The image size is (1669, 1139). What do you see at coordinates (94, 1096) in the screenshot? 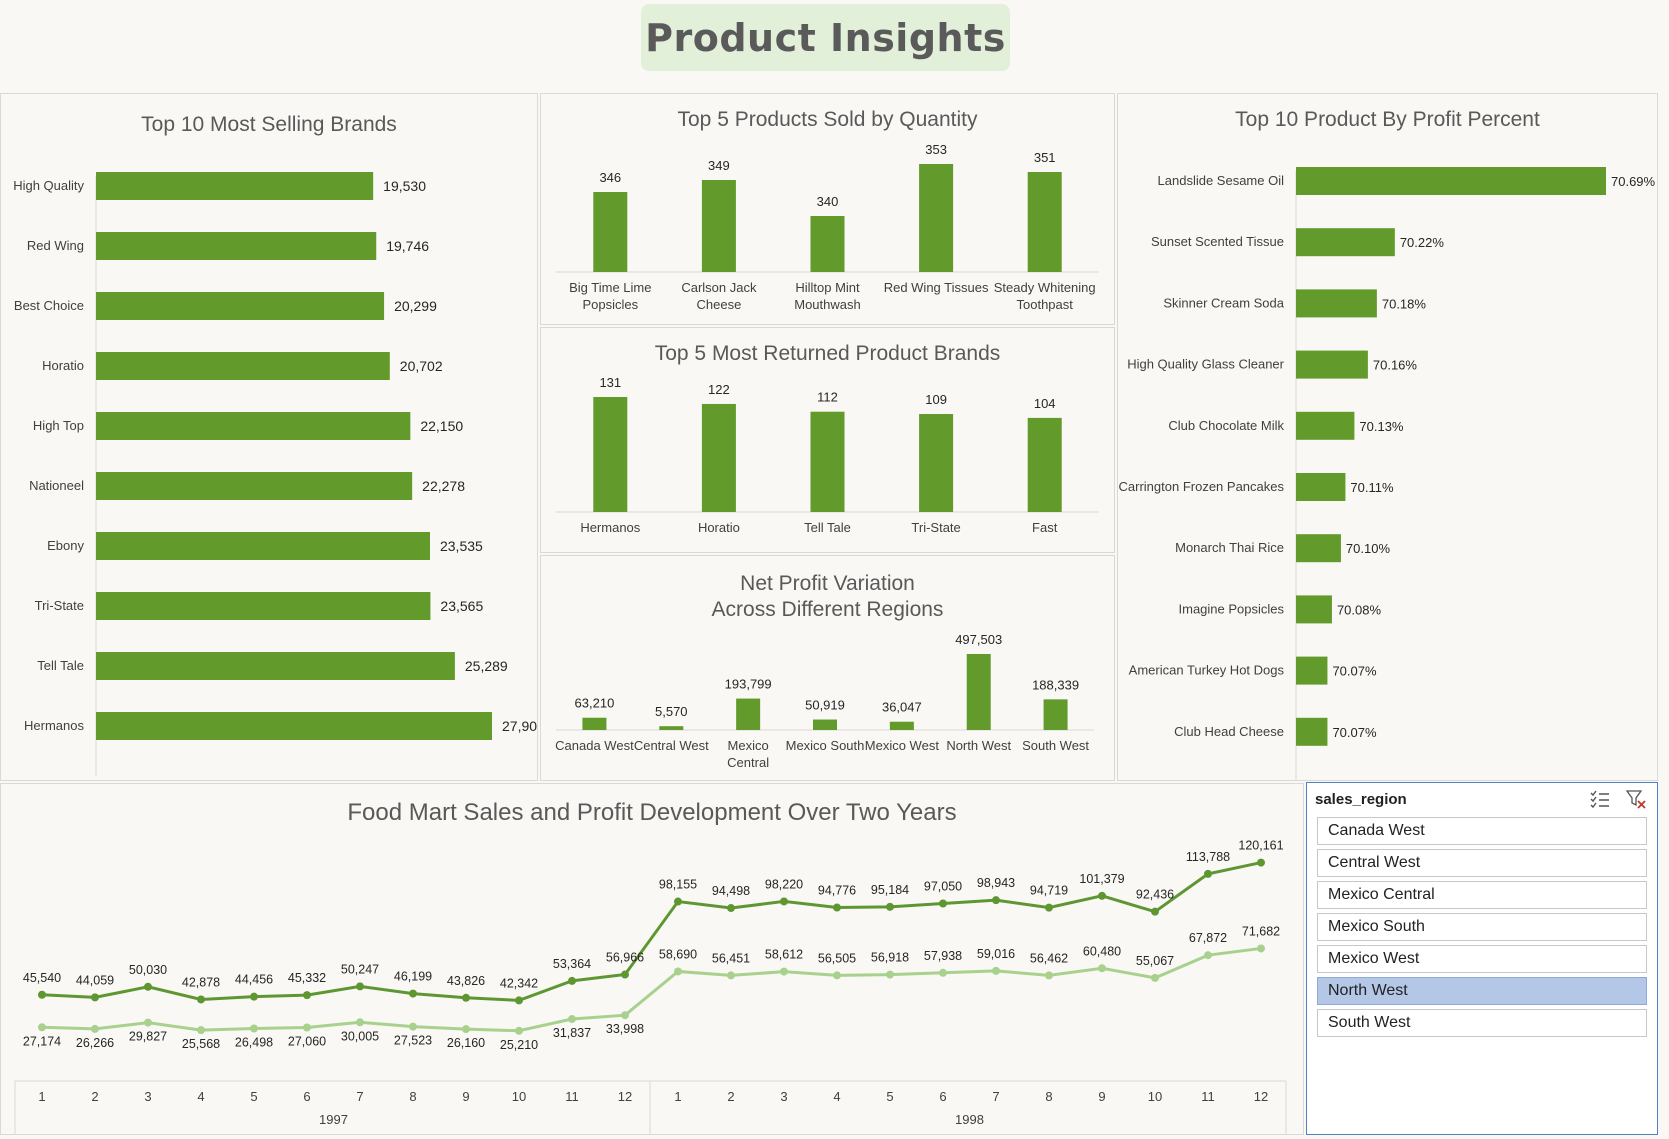
I see `tick-label: 2` at bounding box center [94, 1096].